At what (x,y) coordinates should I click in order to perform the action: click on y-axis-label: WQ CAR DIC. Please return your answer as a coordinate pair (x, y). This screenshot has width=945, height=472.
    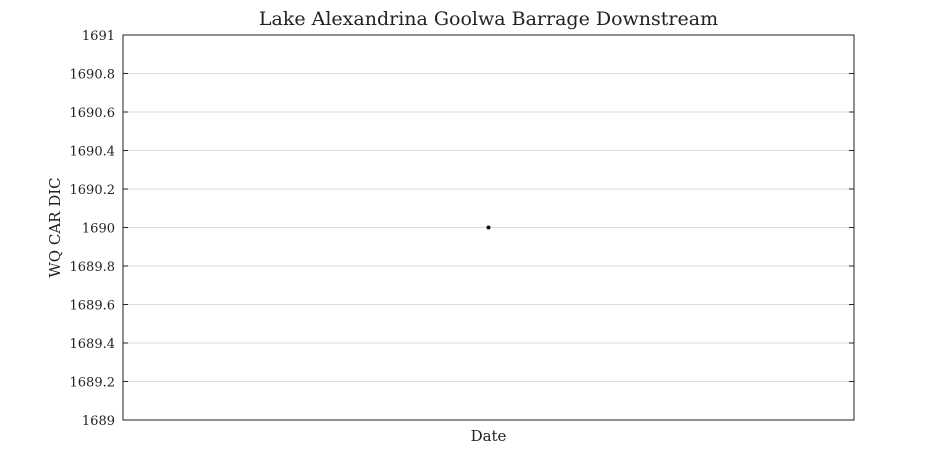
    Looking at the image, I should click on (55, 227).